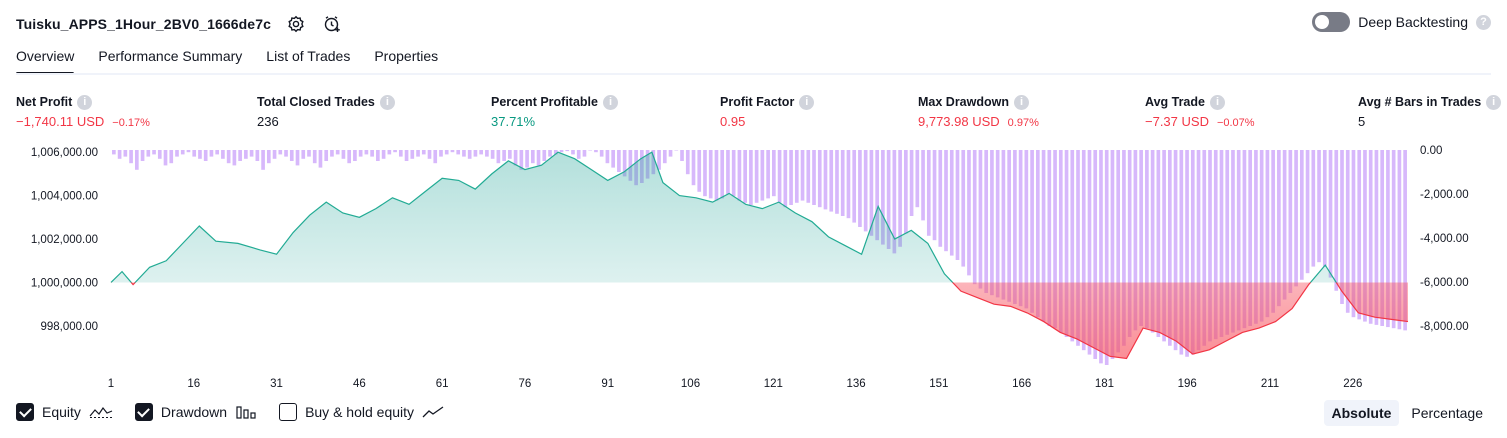 The height and width of the screenshot is (438, 1507). What do you see at coordinates (1023, 123) in the screenshot?
I see `metric-percent: 0.97%` at bounding box center [1023, 123].